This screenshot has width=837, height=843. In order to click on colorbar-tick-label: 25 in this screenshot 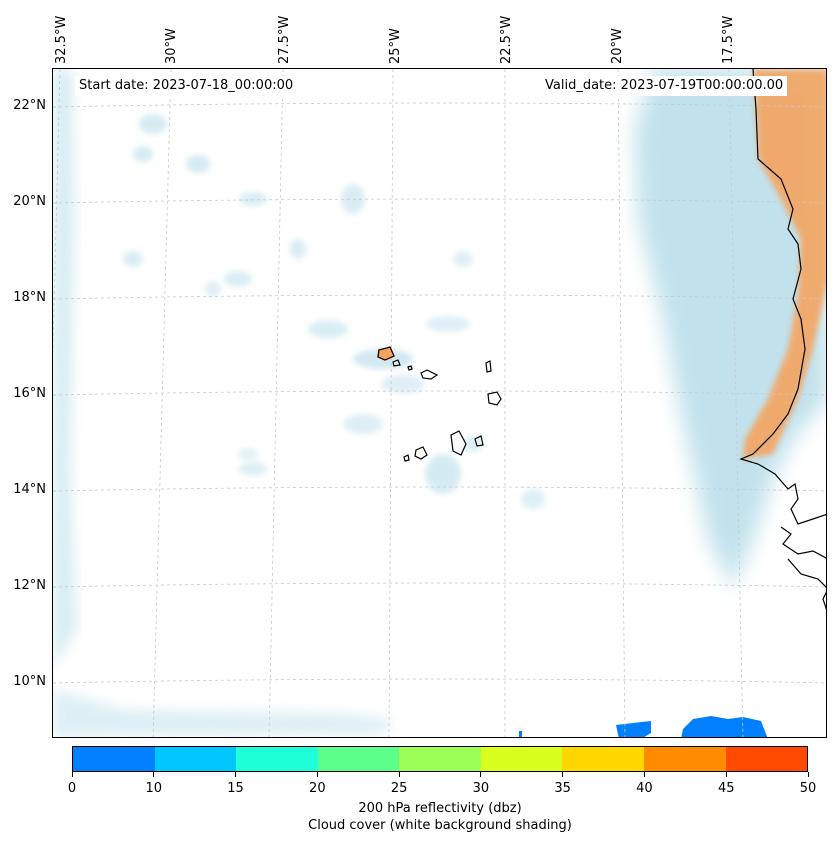, I will do `click(399, 788)`.